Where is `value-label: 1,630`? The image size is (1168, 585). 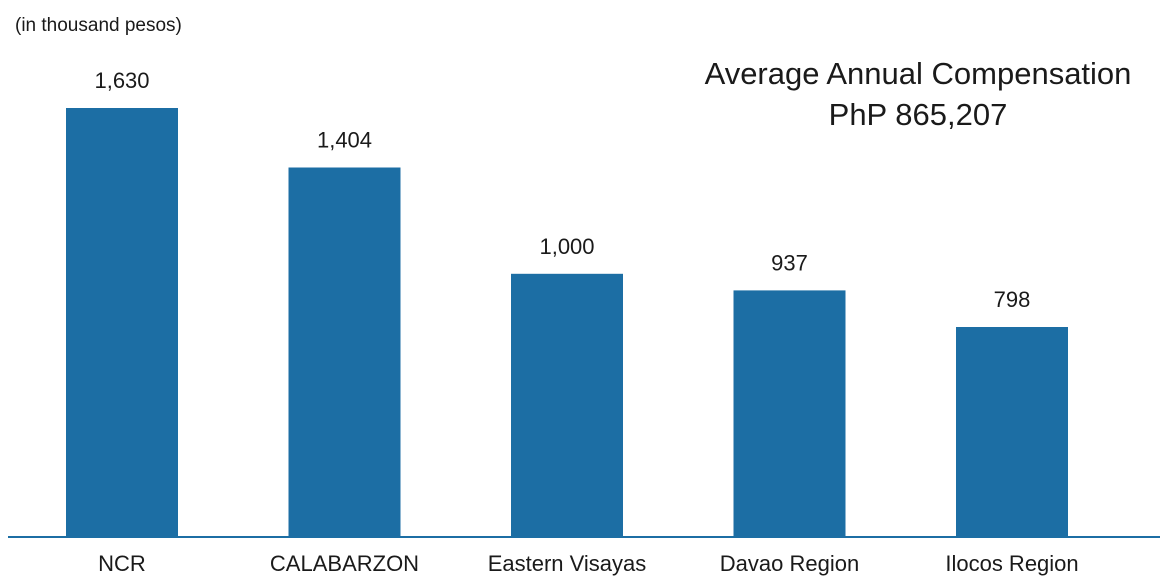 value-label: 1,630 is located at coordinates (121, 80).